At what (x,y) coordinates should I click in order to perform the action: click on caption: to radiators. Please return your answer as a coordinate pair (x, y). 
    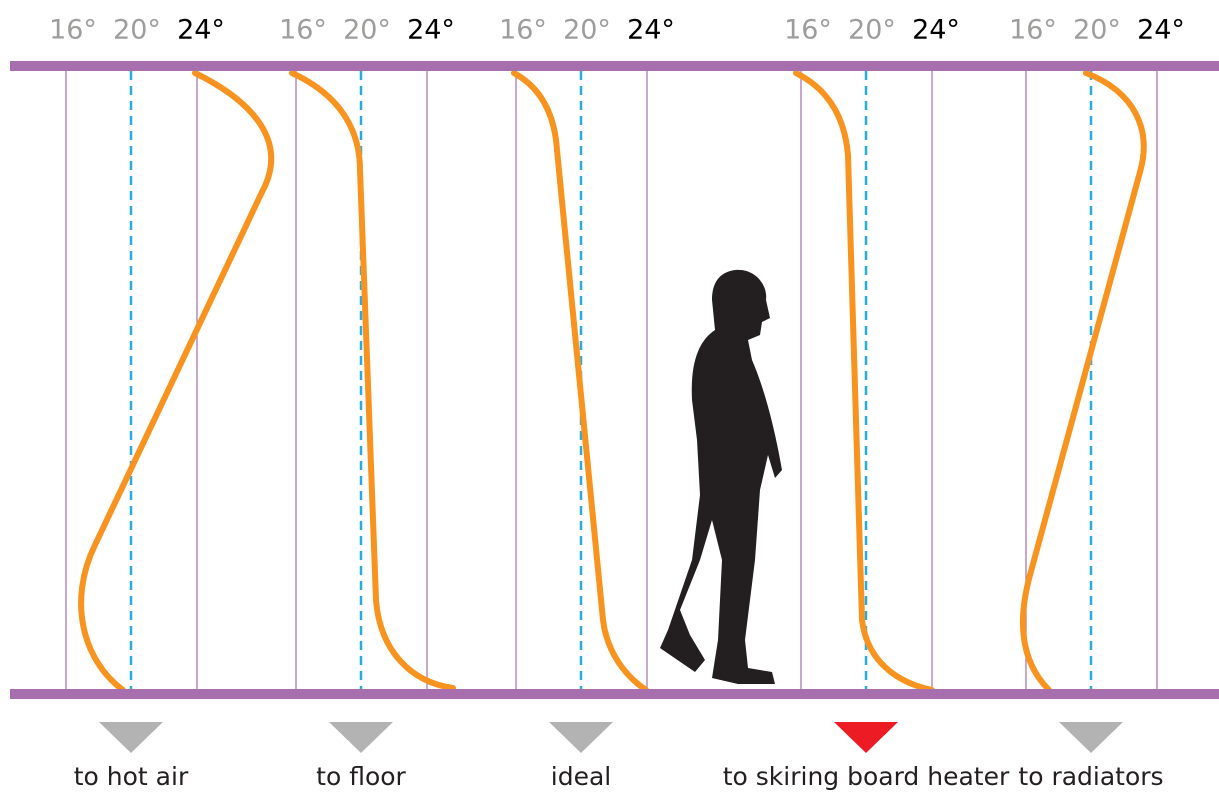
    Looking at the image, I should click on (1090, 776).